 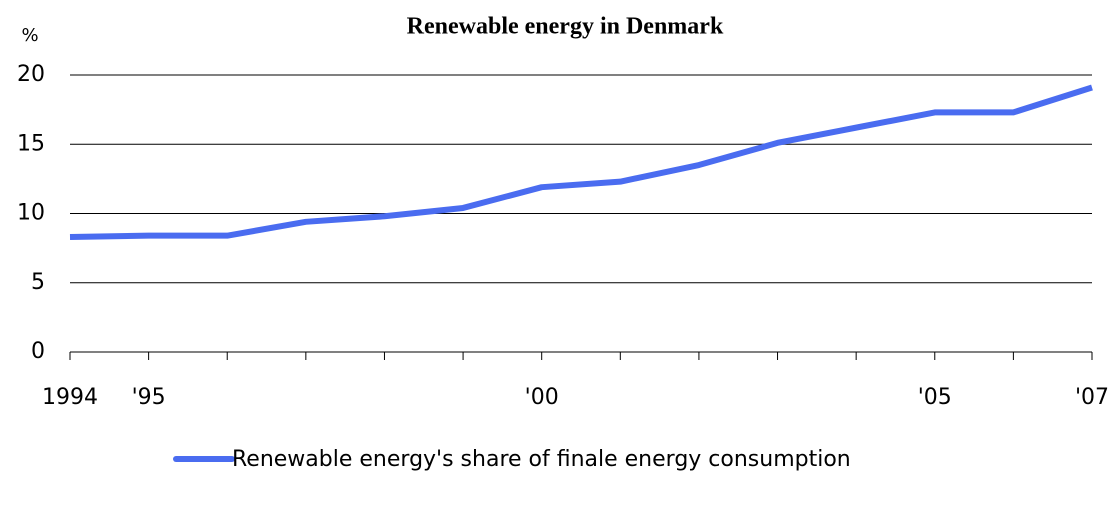 I want to click on chart-title: Renewable energy in Denmark, so click(x=565, y=27).